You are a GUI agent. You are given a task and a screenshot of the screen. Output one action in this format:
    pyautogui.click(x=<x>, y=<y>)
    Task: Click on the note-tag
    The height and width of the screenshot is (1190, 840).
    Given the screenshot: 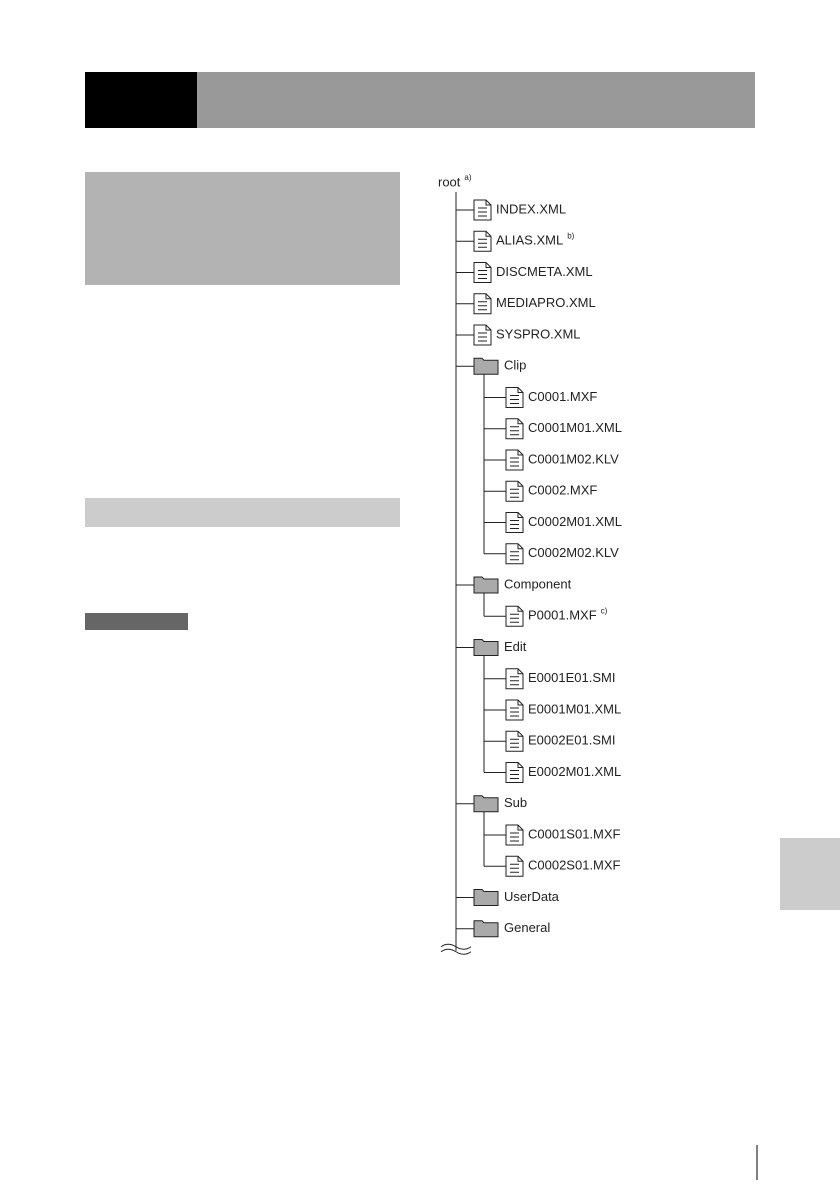 What is the action you would take?
    pyautogui.click(x=136, y=621)
    